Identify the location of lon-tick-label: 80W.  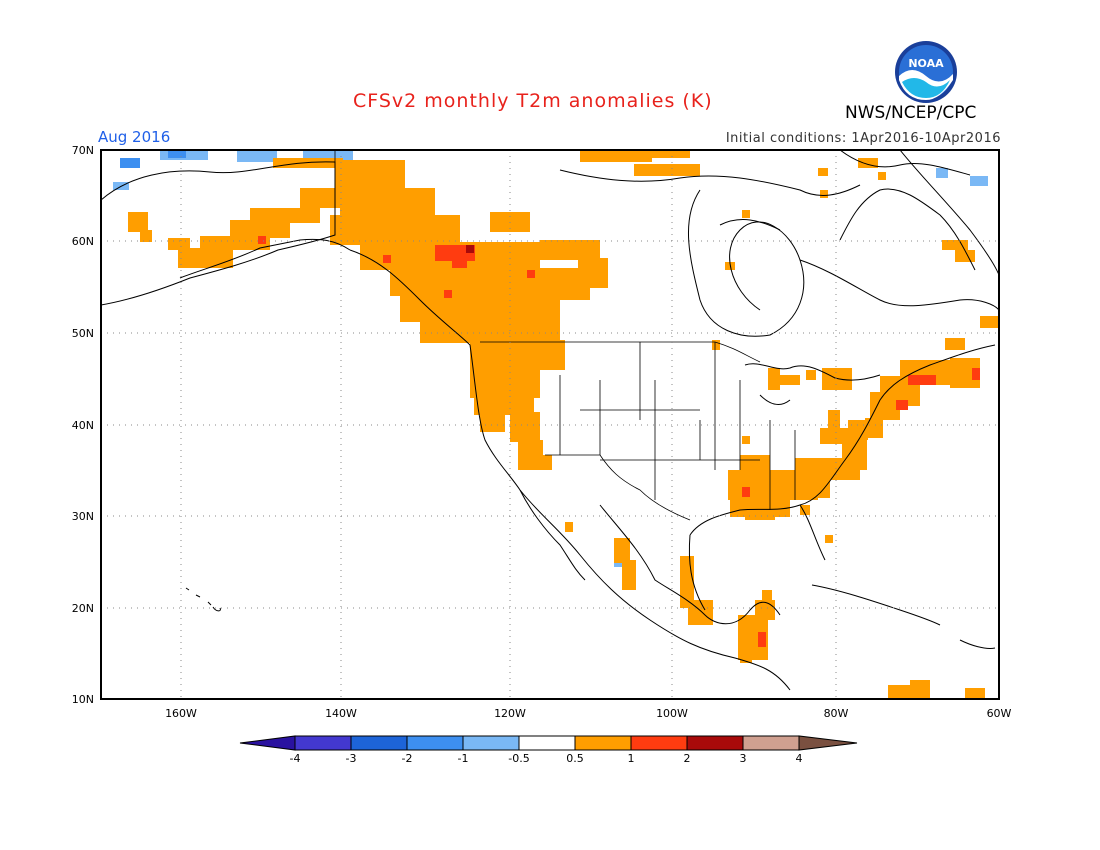
(836, 713).